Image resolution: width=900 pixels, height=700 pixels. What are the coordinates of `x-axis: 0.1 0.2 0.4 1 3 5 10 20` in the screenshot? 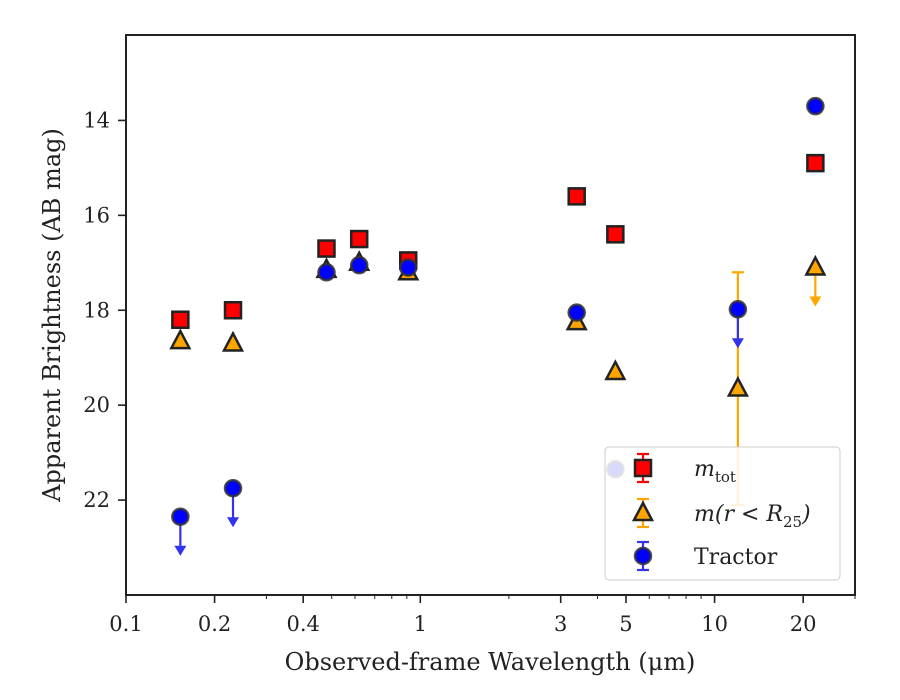 It's located at (482, 615).